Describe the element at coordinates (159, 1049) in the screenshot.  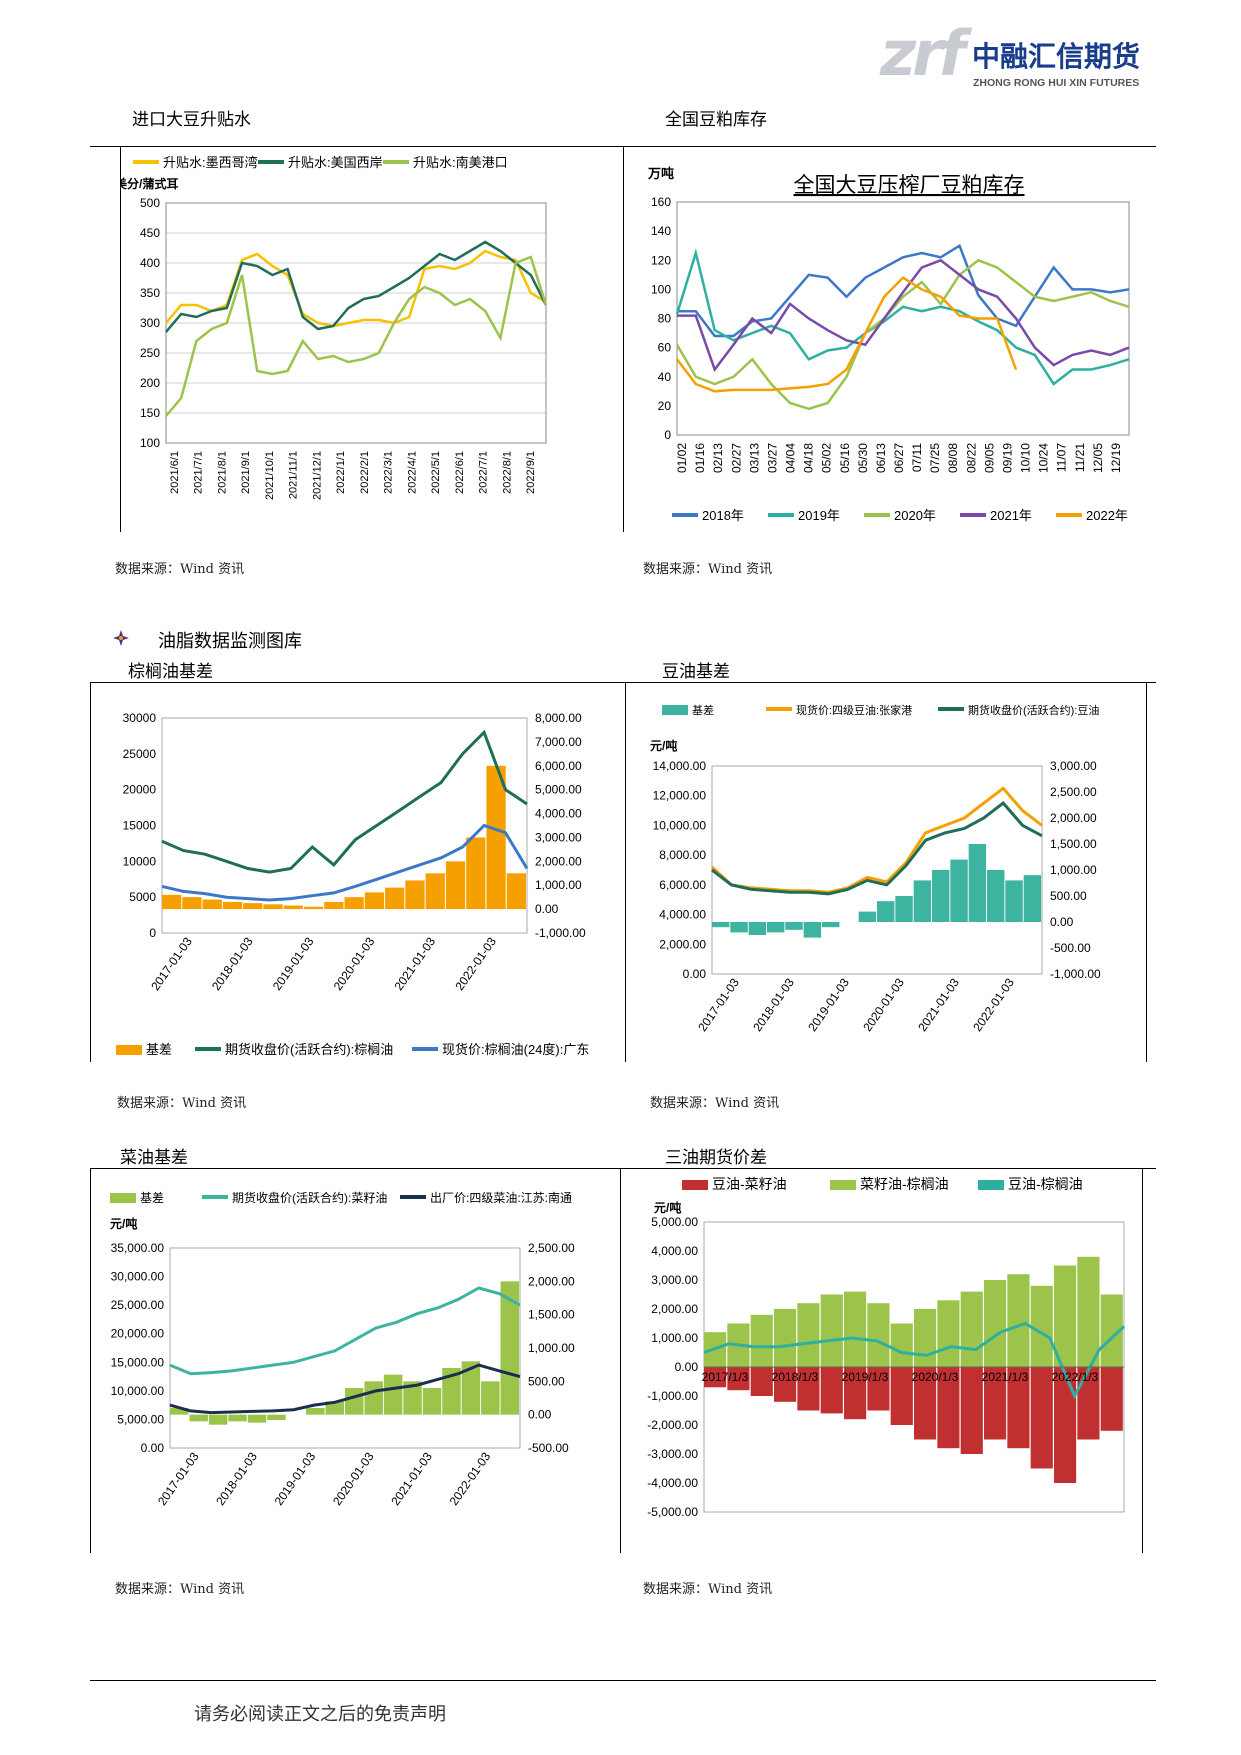
I see `legend-label: 基差` at that location.